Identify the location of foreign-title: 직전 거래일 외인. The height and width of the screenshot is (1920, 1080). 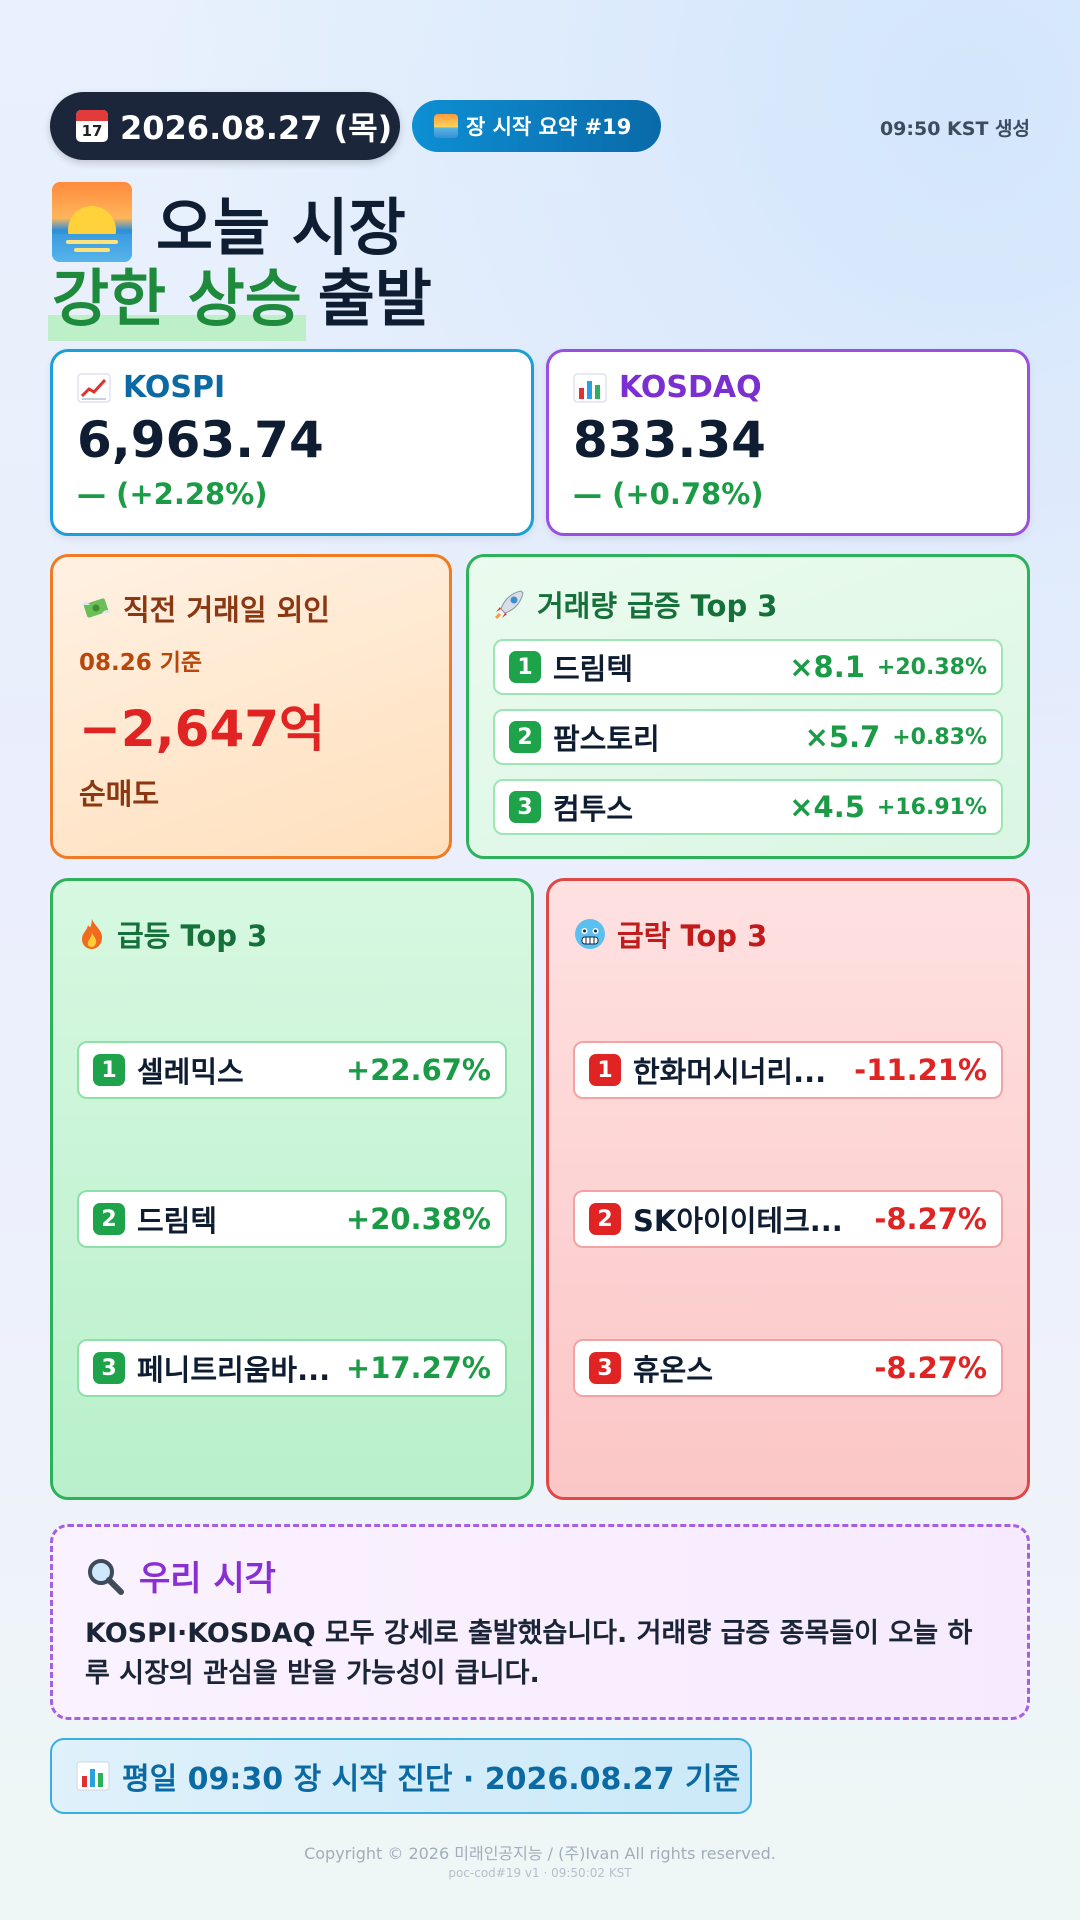
(226, 610).